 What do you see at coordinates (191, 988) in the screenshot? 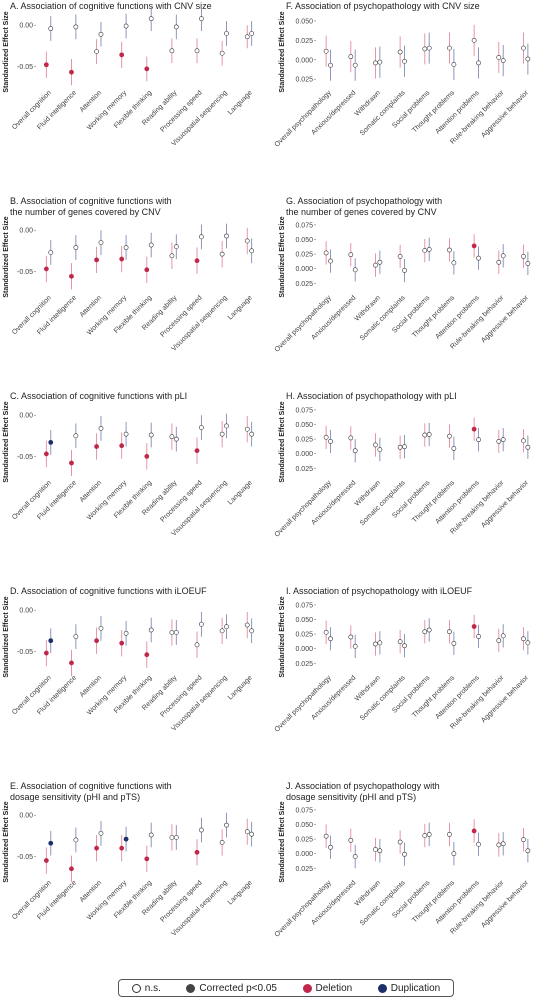
I see `legend-corrected-marker` at bounding box center [191, 988].